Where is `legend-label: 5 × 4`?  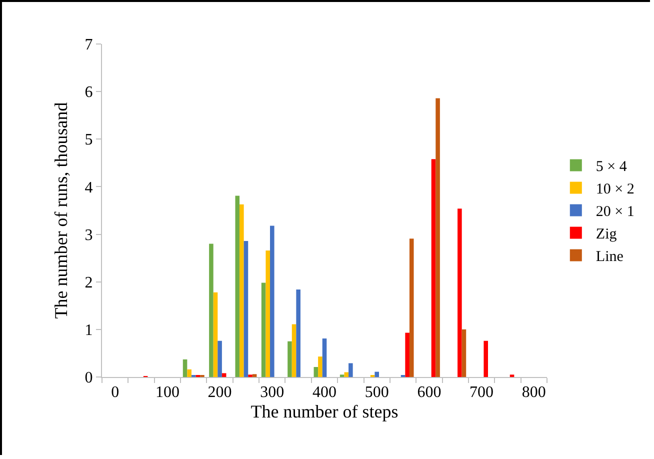
legend-label: 5 × 4 is located at coordinates (612, 167).